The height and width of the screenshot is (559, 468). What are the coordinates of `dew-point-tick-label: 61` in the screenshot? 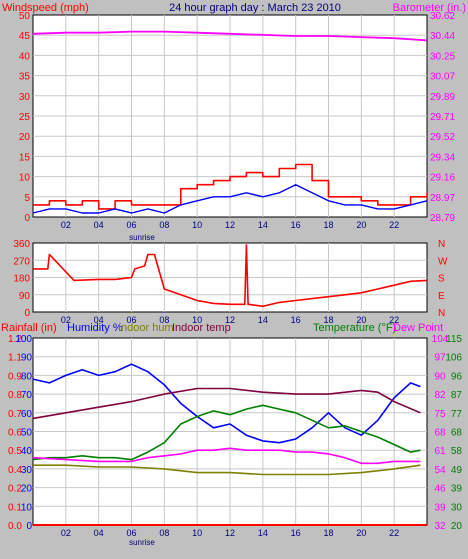 It's located at (440, 451).